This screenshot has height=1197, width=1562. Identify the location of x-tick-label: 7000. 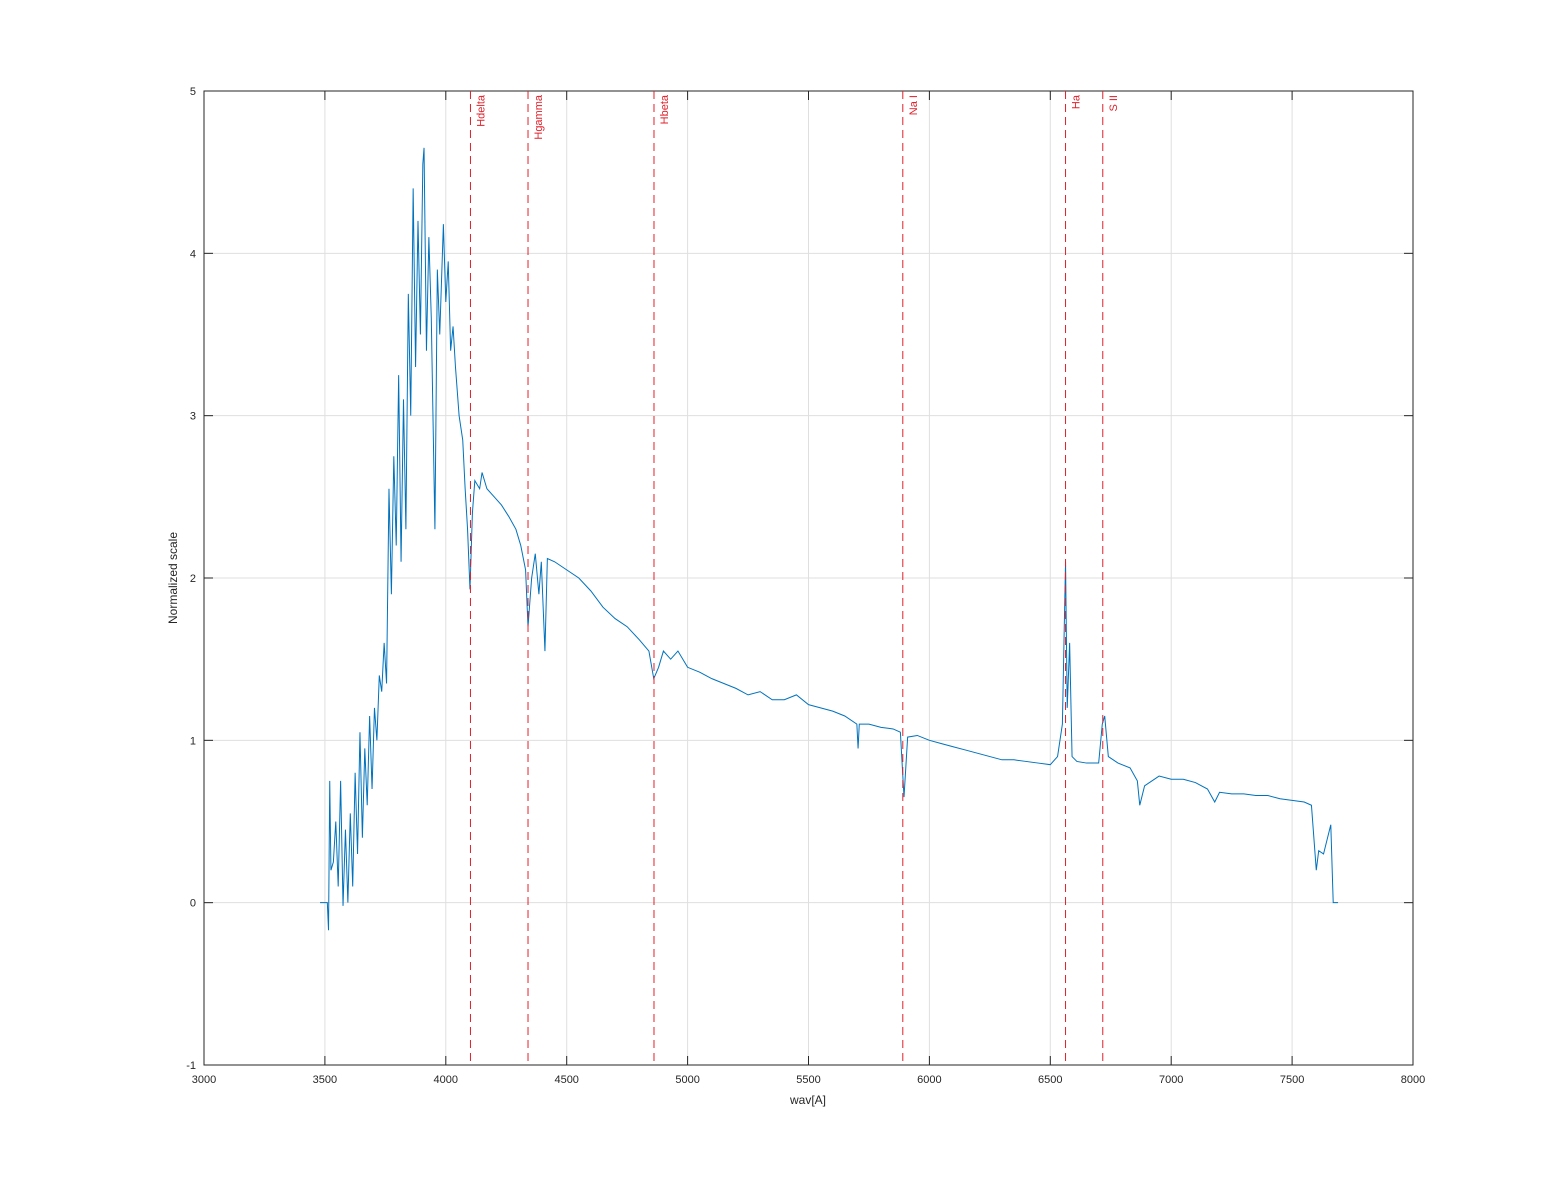
(1171, 1080).